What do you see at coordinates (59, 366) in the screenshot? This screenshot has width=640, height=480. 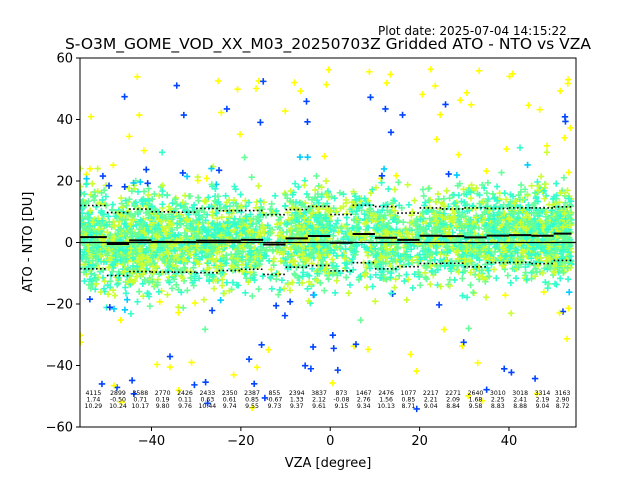 I see `y-tick-label: −40` at bounding box center [59, 366].